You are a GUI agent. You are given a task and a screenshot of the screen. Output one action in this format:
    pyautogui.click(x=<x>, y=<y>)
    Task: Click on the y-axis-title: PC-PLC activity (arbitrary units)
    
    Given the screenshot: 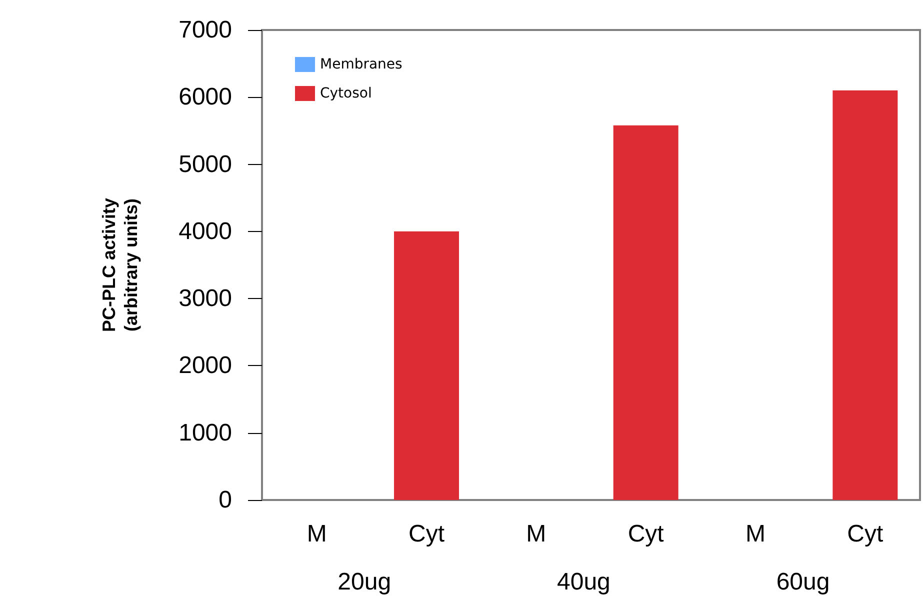 What is the action you would take?
    pyautogui.click(x=120, y=265)
    